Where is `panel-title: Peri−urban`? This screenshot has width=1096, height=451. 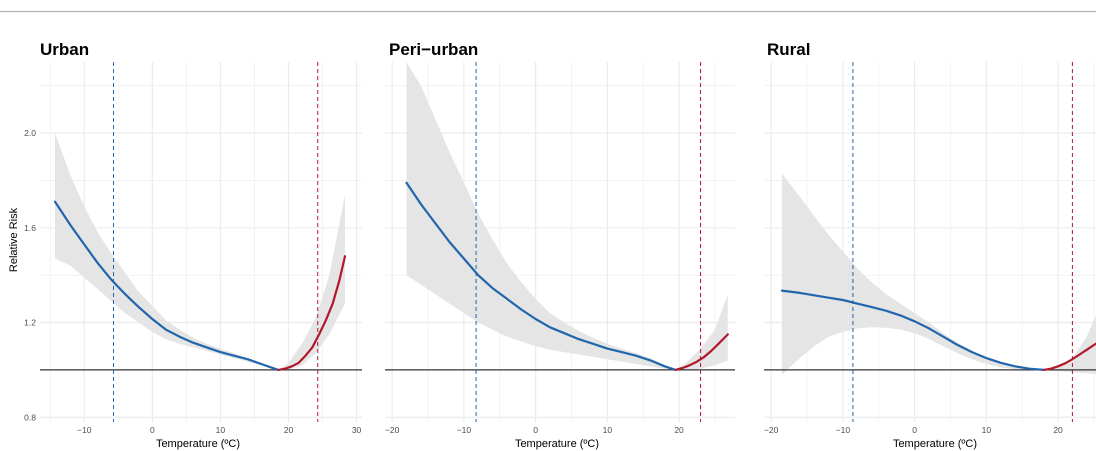
panel-title: Peri−urban is located at coordinates (433, 49).